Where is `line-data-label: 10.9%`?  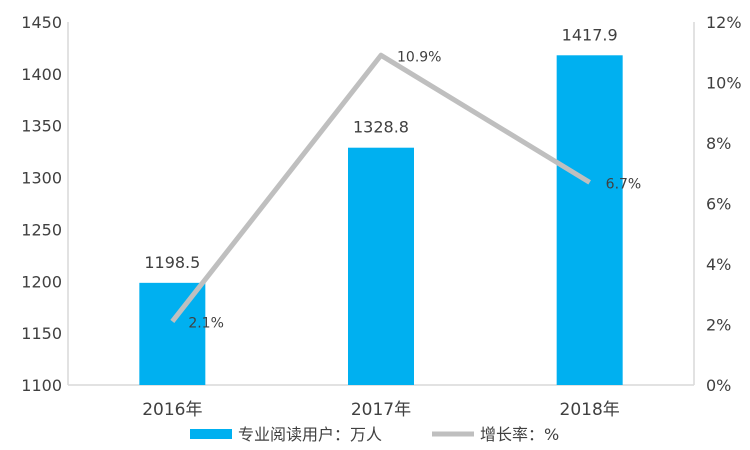
line-data-label: 10.9% is located at coordinates (419, 57).